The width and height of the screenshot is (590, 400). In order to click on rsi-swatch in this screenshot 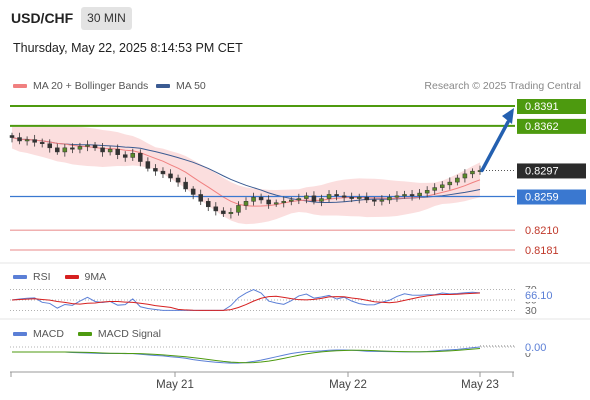, I will do `click(20, 277)`.